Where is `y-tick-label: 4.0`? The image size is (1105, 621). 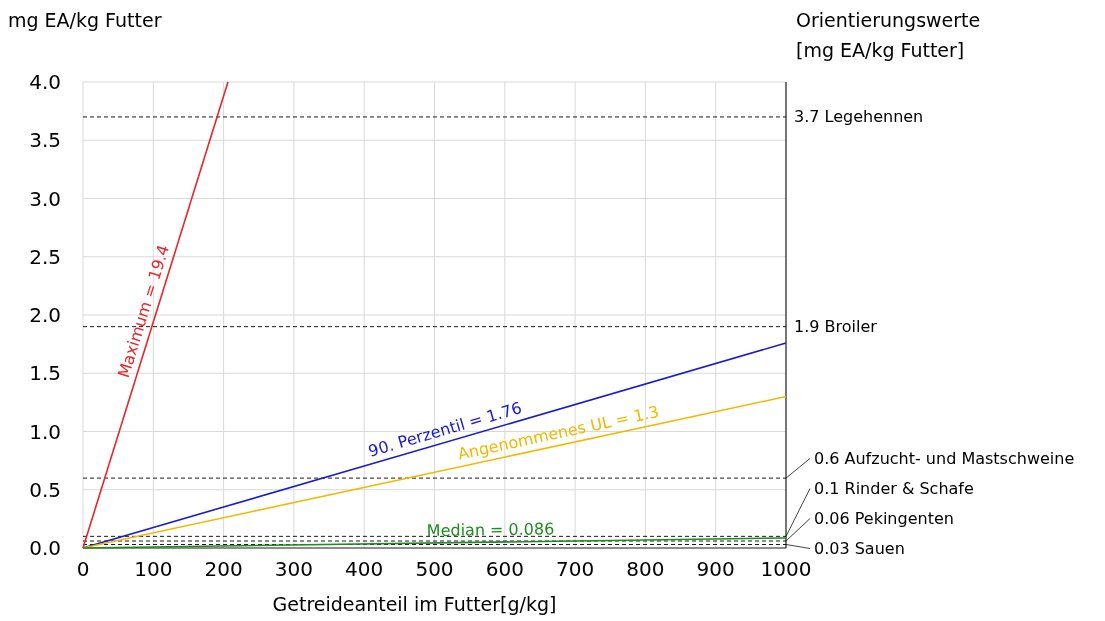
y-tick-label: 4.0 is located at coordinates (45, 82).